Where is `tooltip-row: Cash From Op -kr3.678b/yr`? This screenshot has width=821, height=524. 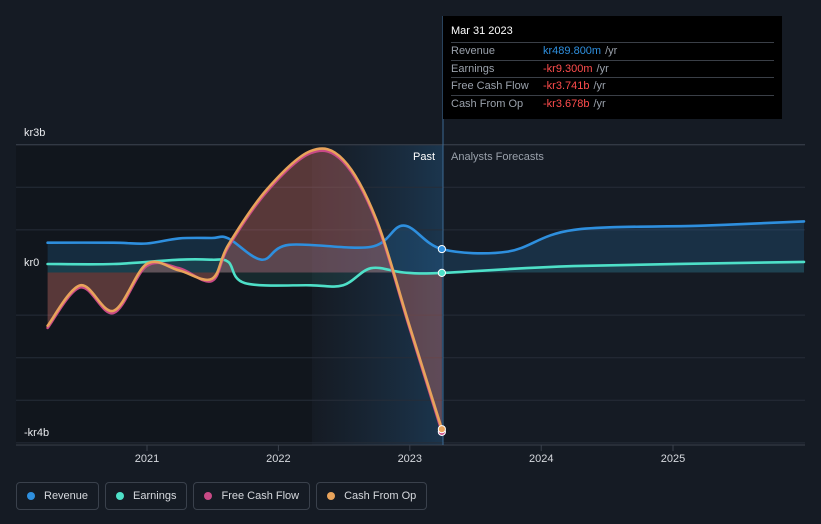 tooltip-row: Cash From Op -kr3.678b/yr is located at coordinates (612, 103).